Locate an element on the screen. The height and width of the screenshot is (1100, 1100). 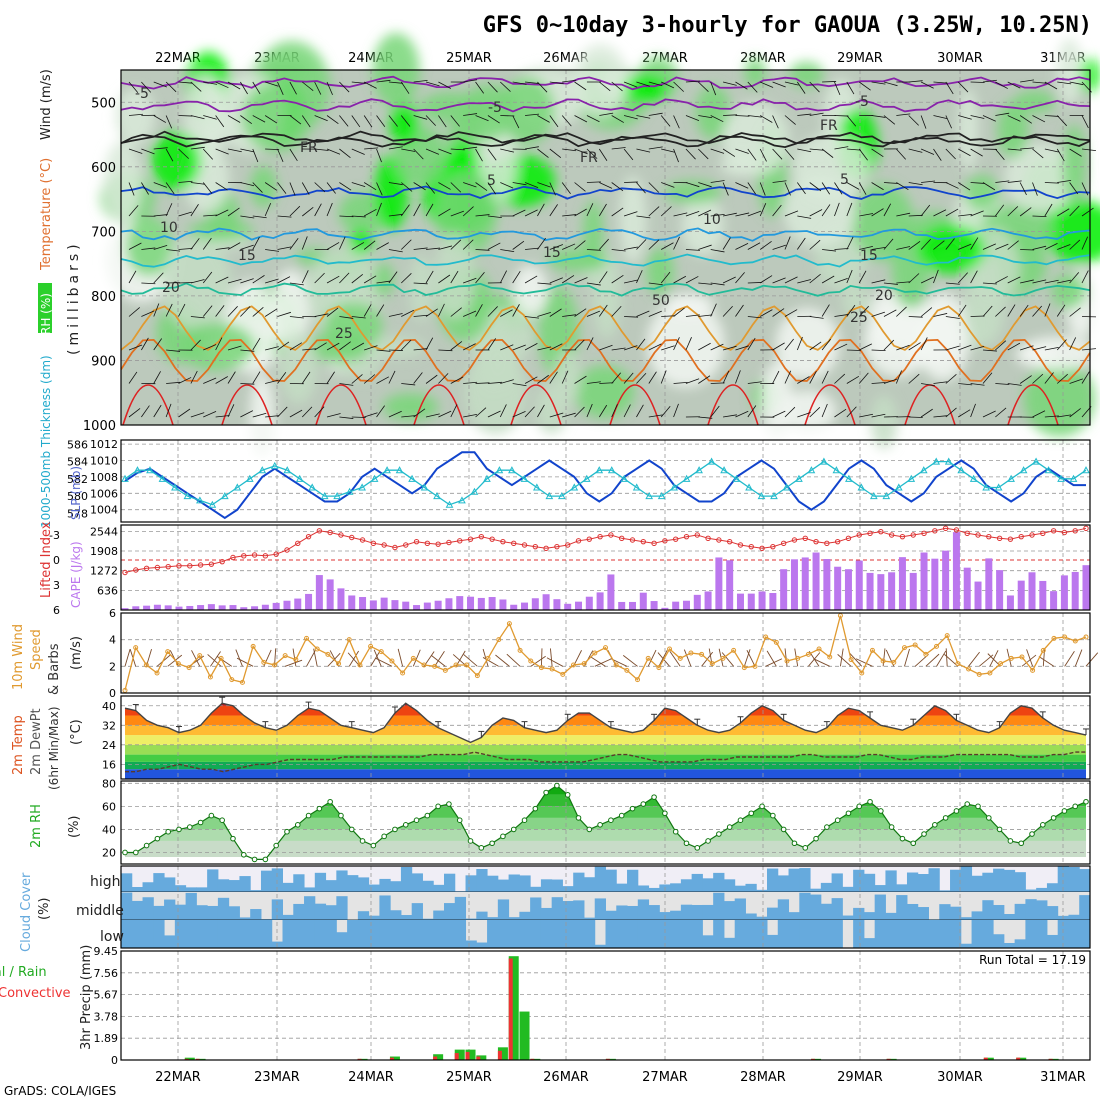
cloud-level-low: low is located at coordinates (112, 937).